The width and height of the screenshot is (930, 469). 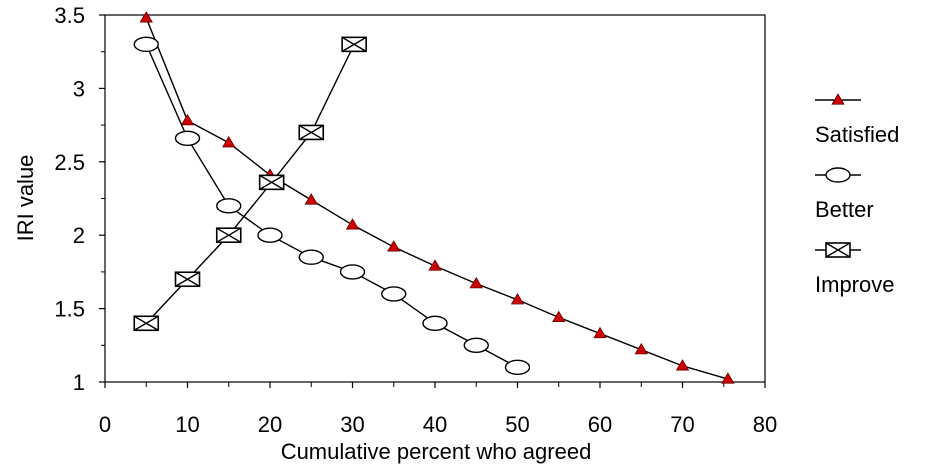 I want to click on legend-item-improve: Improve, so click(x=854, y=269).